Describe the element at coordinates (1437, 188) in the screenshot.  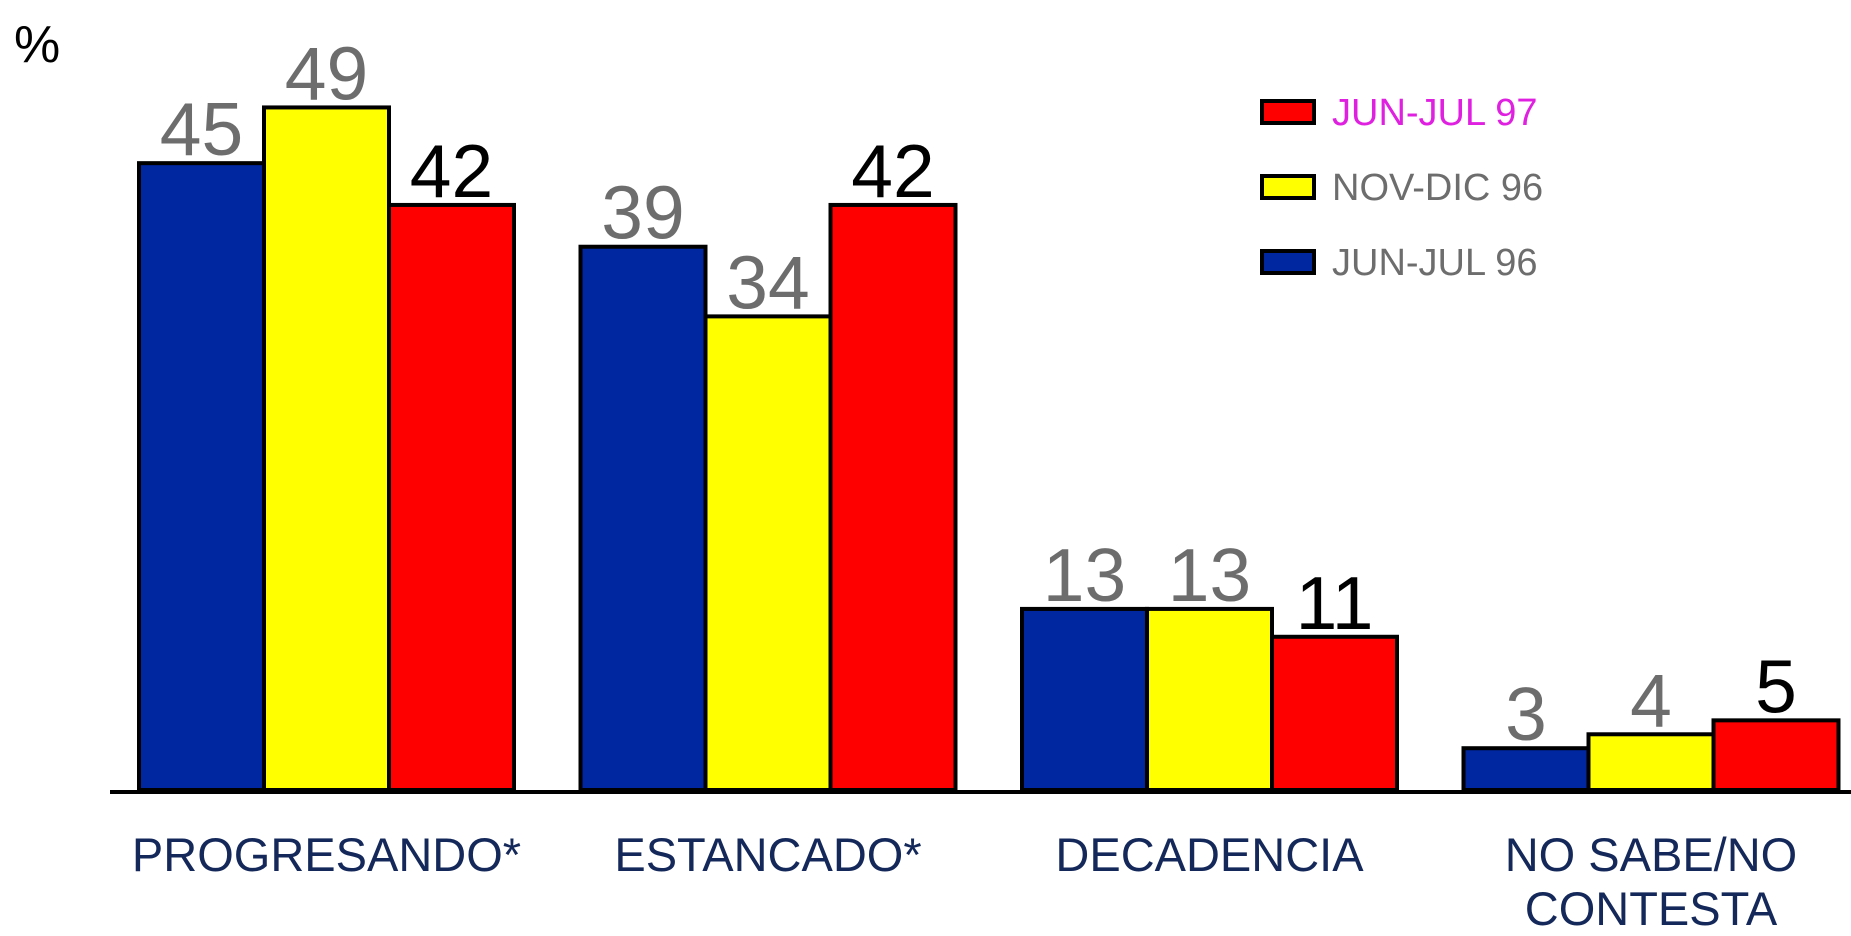
I see `legend-label: NOV-DIC 96` at that location.